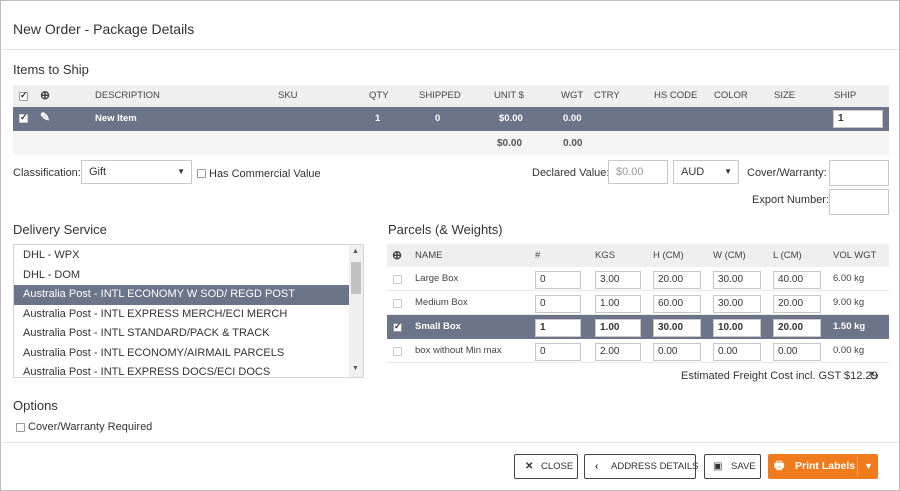 Image resolution: width=900 pixels, height=491 pixels. What do you see at coordinates (355, 251) in the screenshot?
I see `scroll-up-icon: ▲` at bounding box center [355, 251].